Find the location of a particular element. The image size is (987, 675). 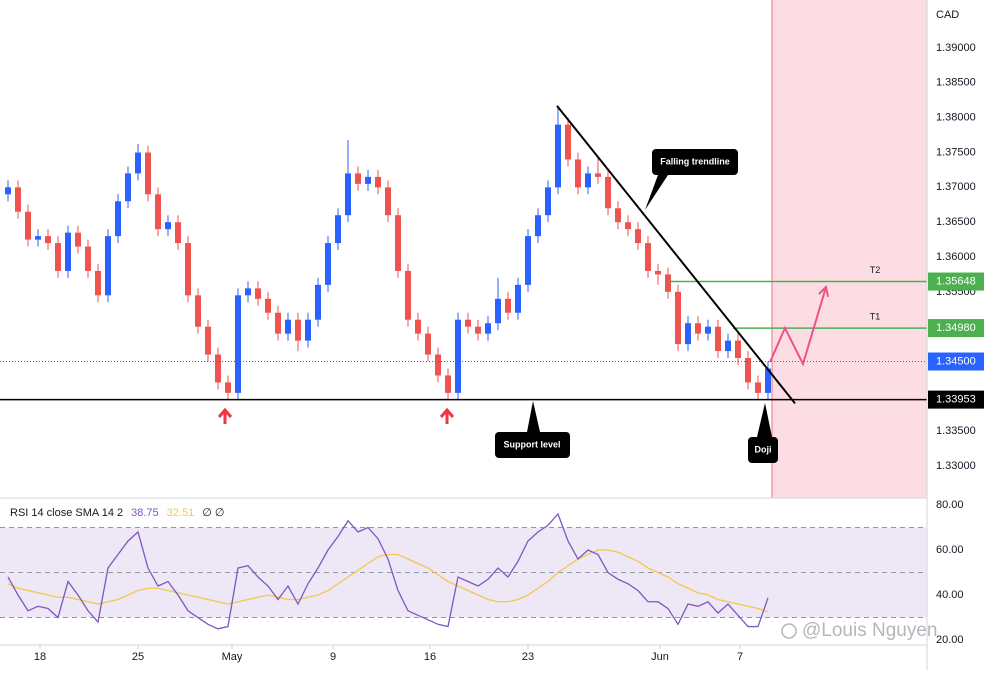

watermark: @Louis Nguyen is located at coordinates (859, 630).